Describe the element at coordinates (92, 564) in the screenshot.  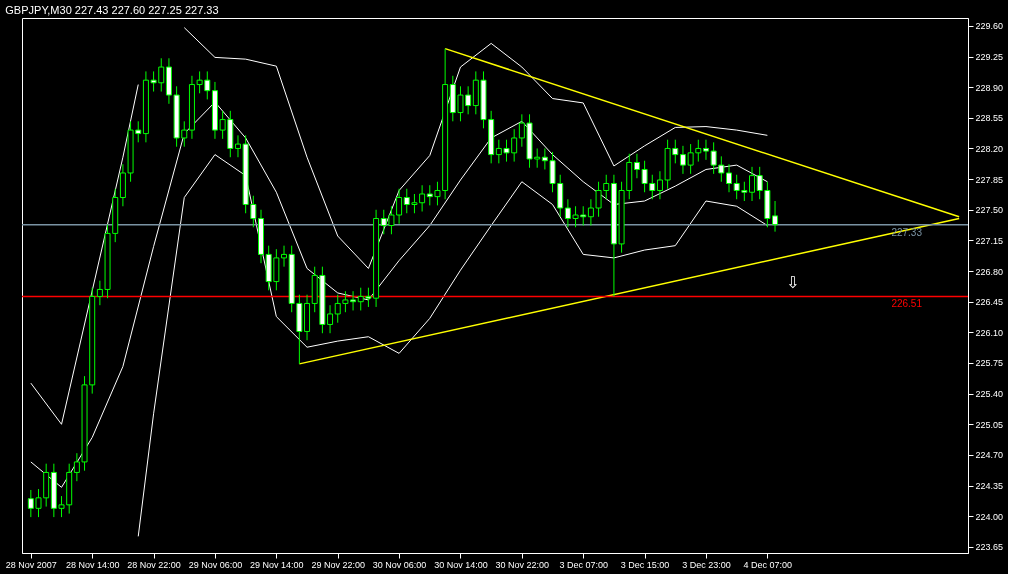
I see `x-tick-label: 28 Nov 14:00` at that location.